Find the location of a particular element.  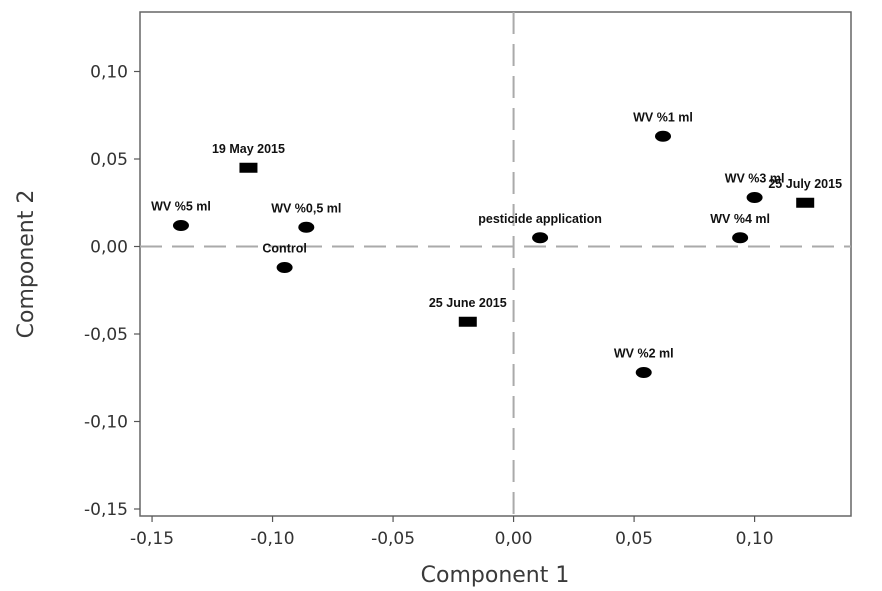

x-tick-label: -0,05 is located at coordinates (393, 539).